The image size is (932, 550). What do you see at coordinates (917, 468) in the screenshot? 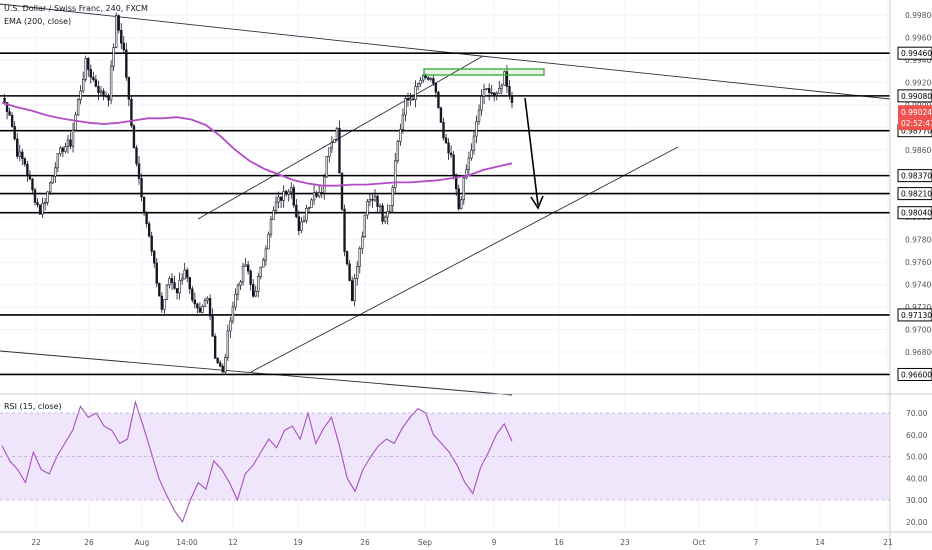
I see `rsi-axis: 70.00 60.00 50.00 40.00 30.00 20.00` at bounding box center [917, 468].